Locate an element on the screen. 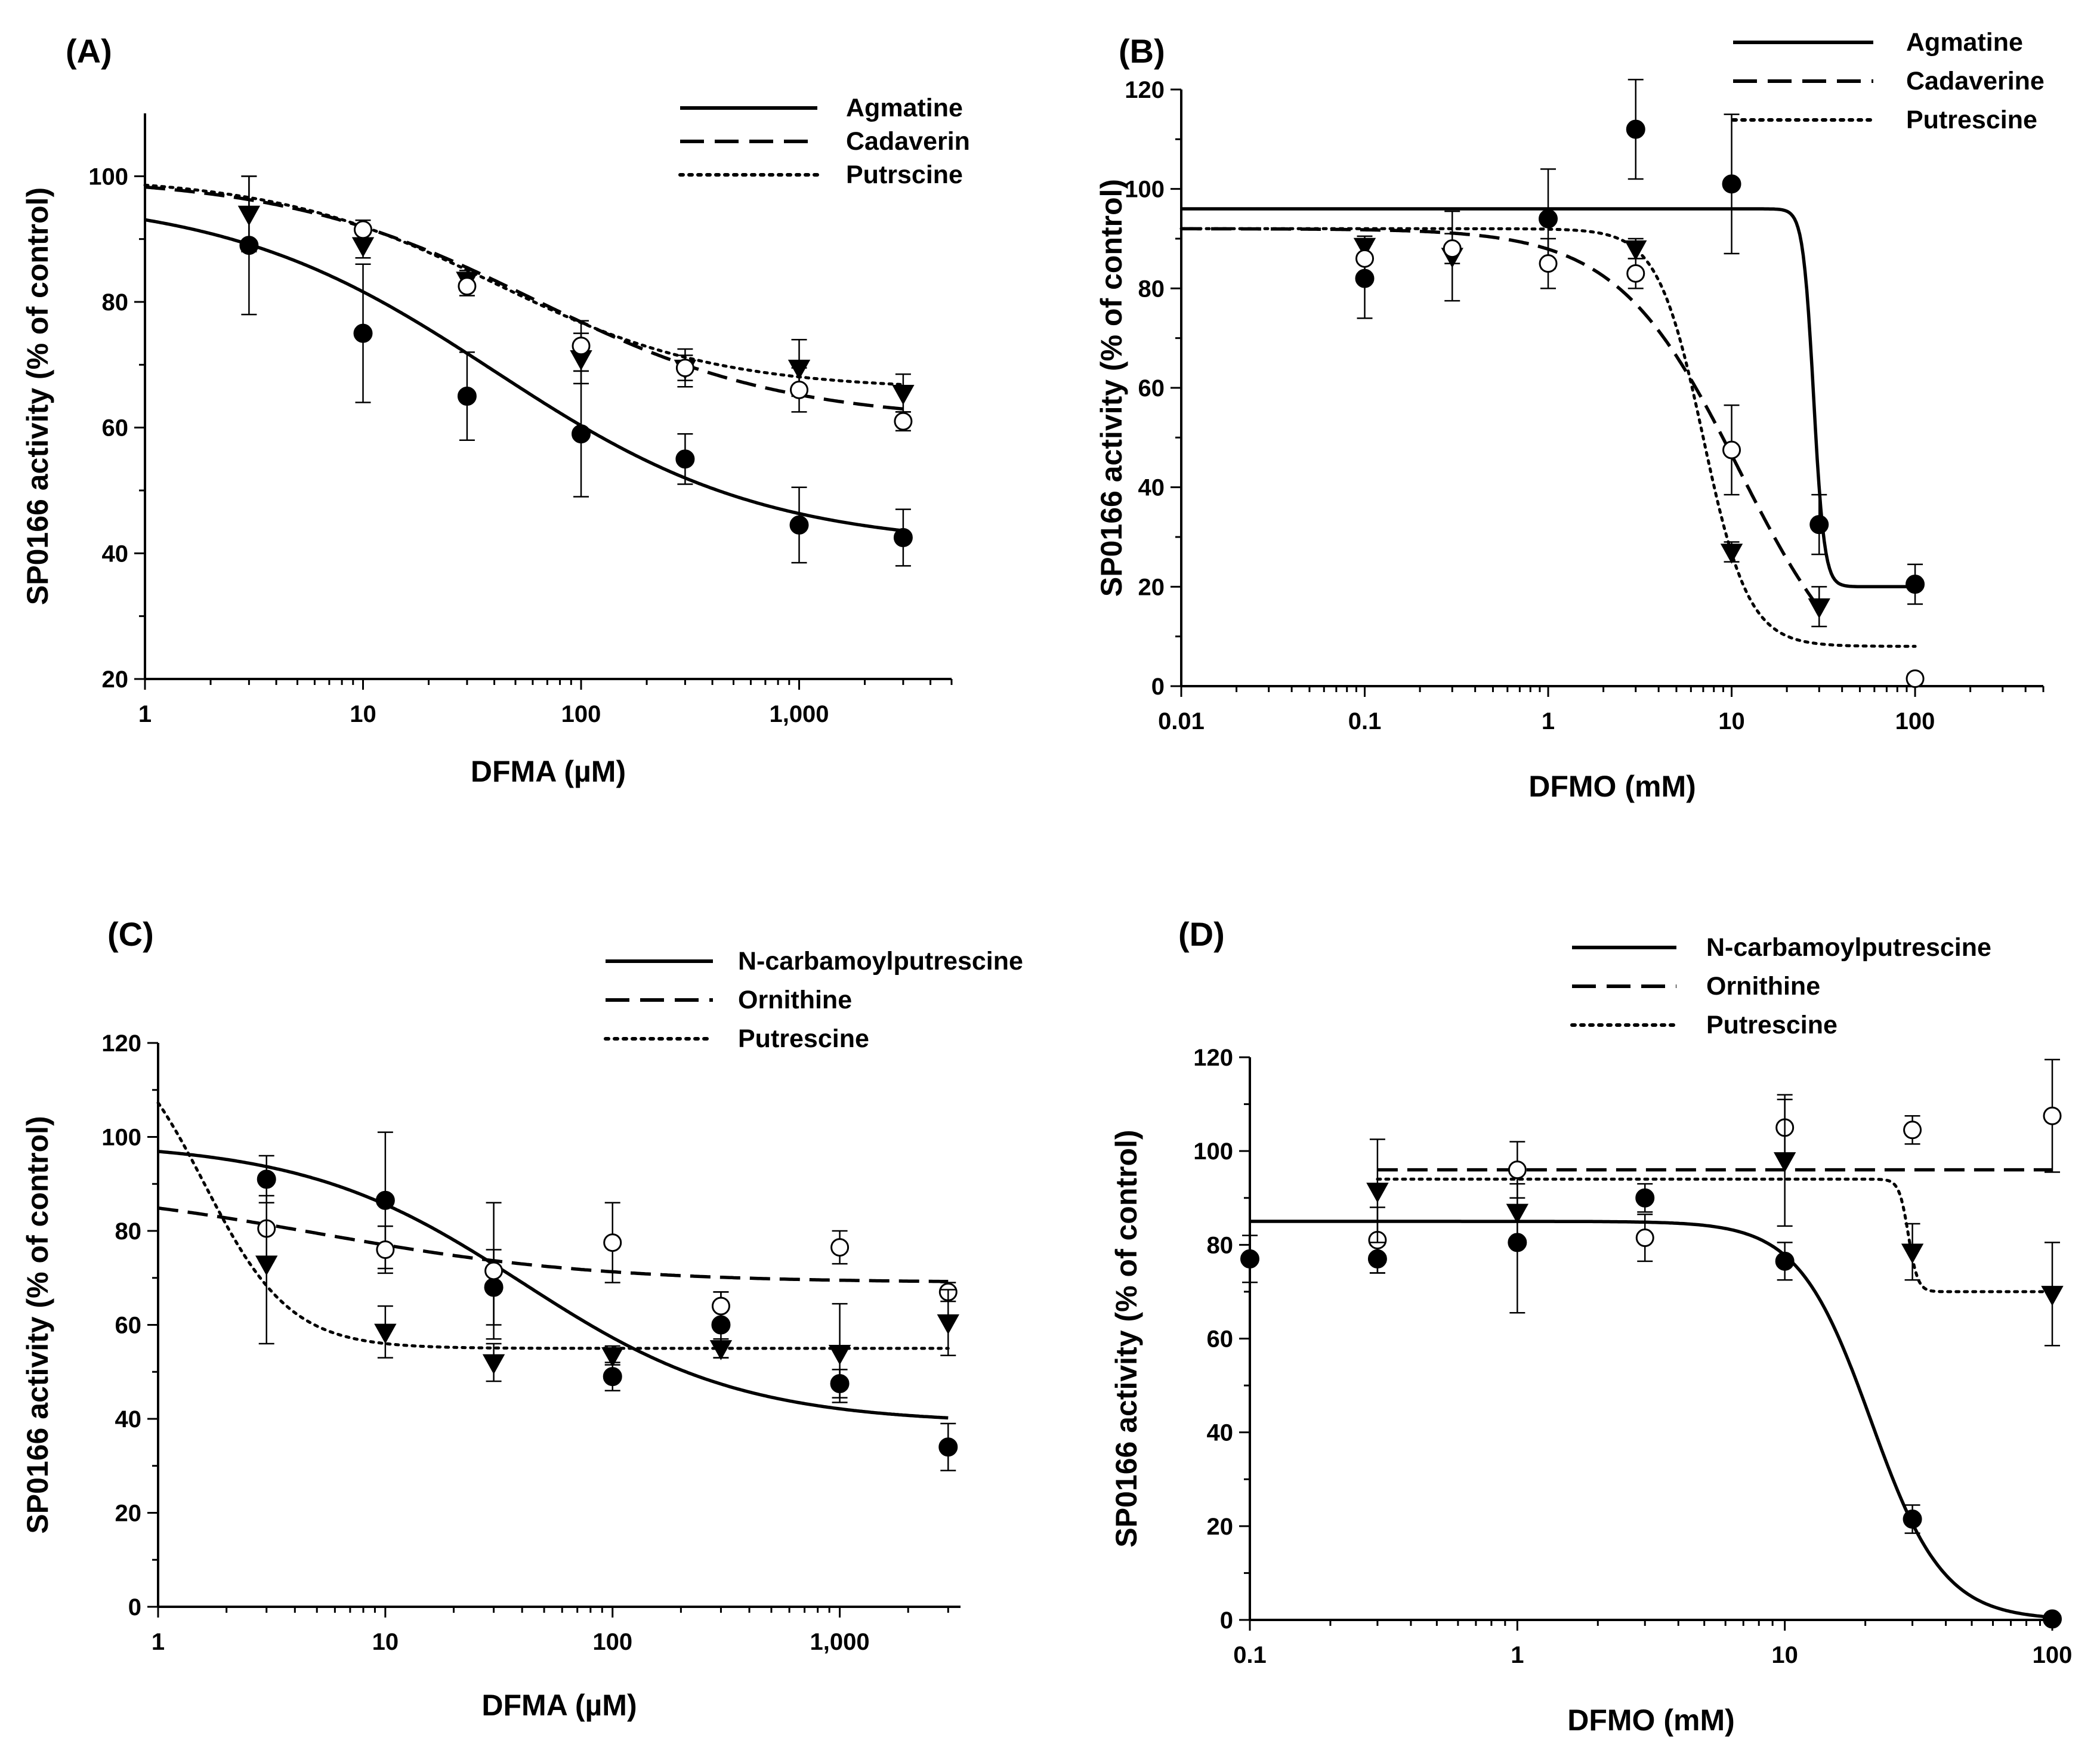 The height and width of the screenshot is (1747, 2100). panel-label: (D) is located at coordinates (1201, 934).